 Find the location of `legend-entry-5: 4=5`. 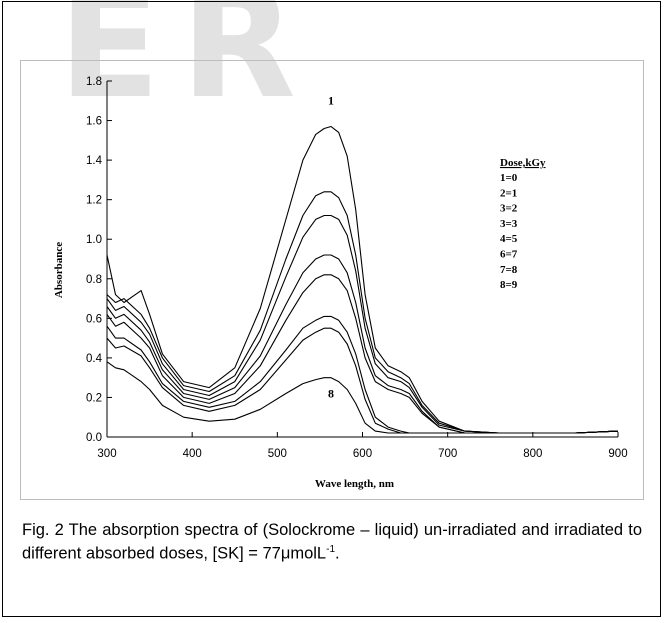

legend-entry-5: 4=5 is located at coordinates (509, 239).